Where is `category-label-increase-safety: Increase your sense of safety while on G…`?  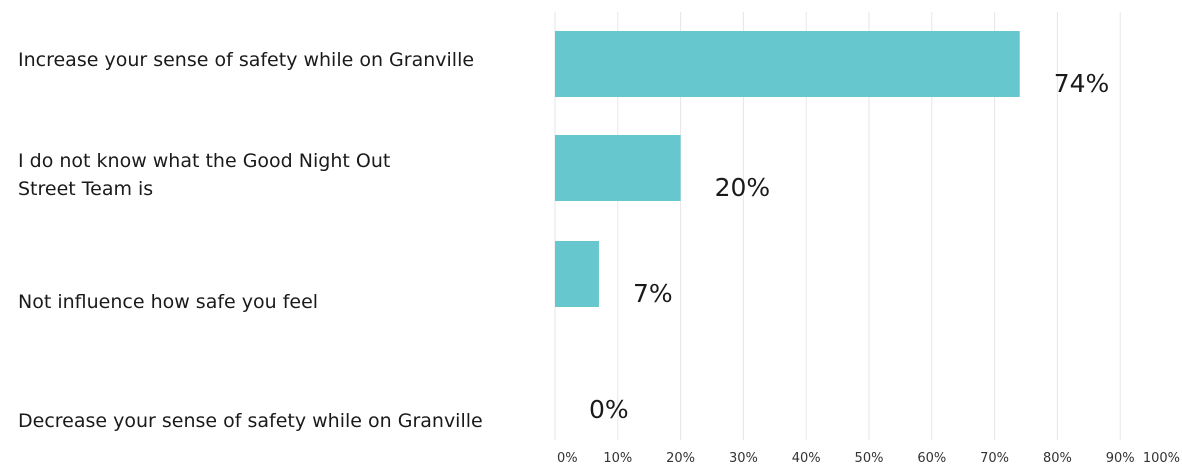 category-label-increase-safety: Increase your sense of safety while on G… is located at coordinates (246, 60).